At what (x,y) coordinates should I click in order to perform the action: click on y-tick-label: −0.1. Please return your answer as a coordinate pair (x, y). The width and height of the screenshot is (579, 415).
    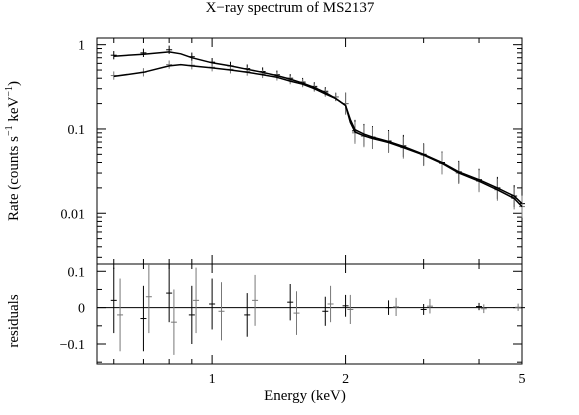
    Looking at the image, I should click on (72, 345).